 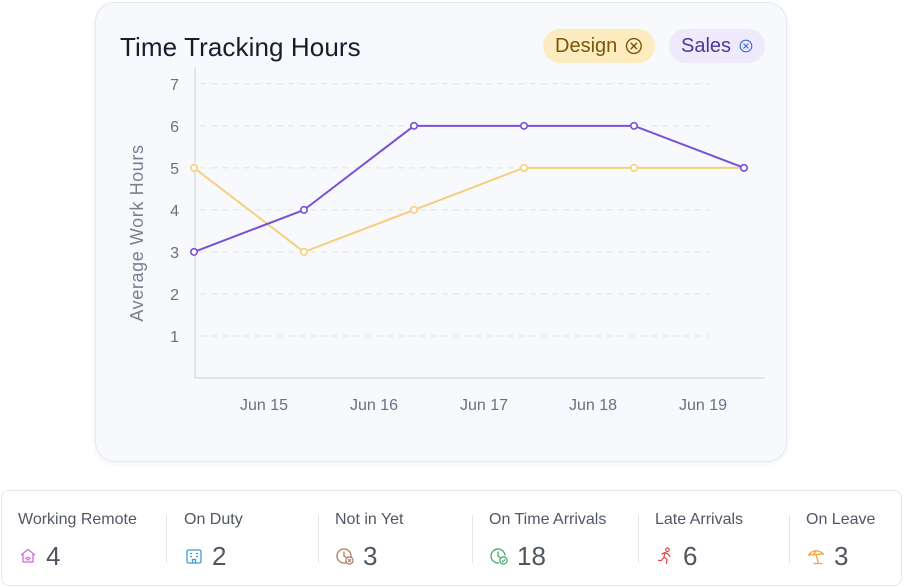 What do you see at coordinates (484, 405) in the screenshot?
I see `x-tick-label: Jun 17` at bounding box center [484, 405].